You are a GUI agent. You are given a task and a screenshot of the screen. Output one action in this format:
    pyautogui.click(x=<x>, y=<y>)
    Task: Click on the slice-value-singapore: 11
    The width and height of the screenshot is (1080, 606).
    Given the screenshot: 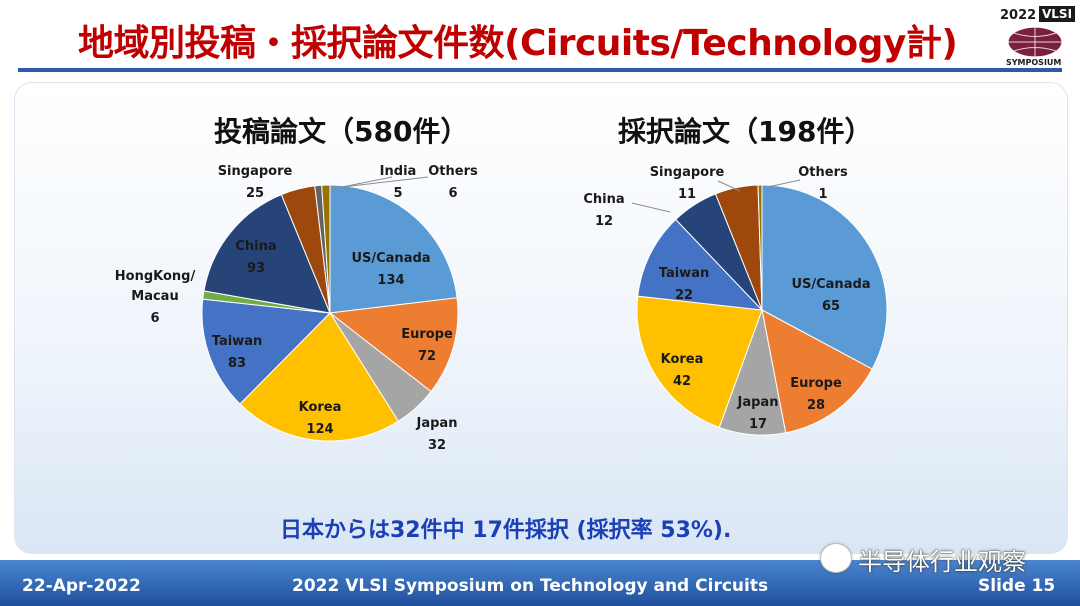 What is the action you would take?
    pyautogui.click(x=687, y=194)
    